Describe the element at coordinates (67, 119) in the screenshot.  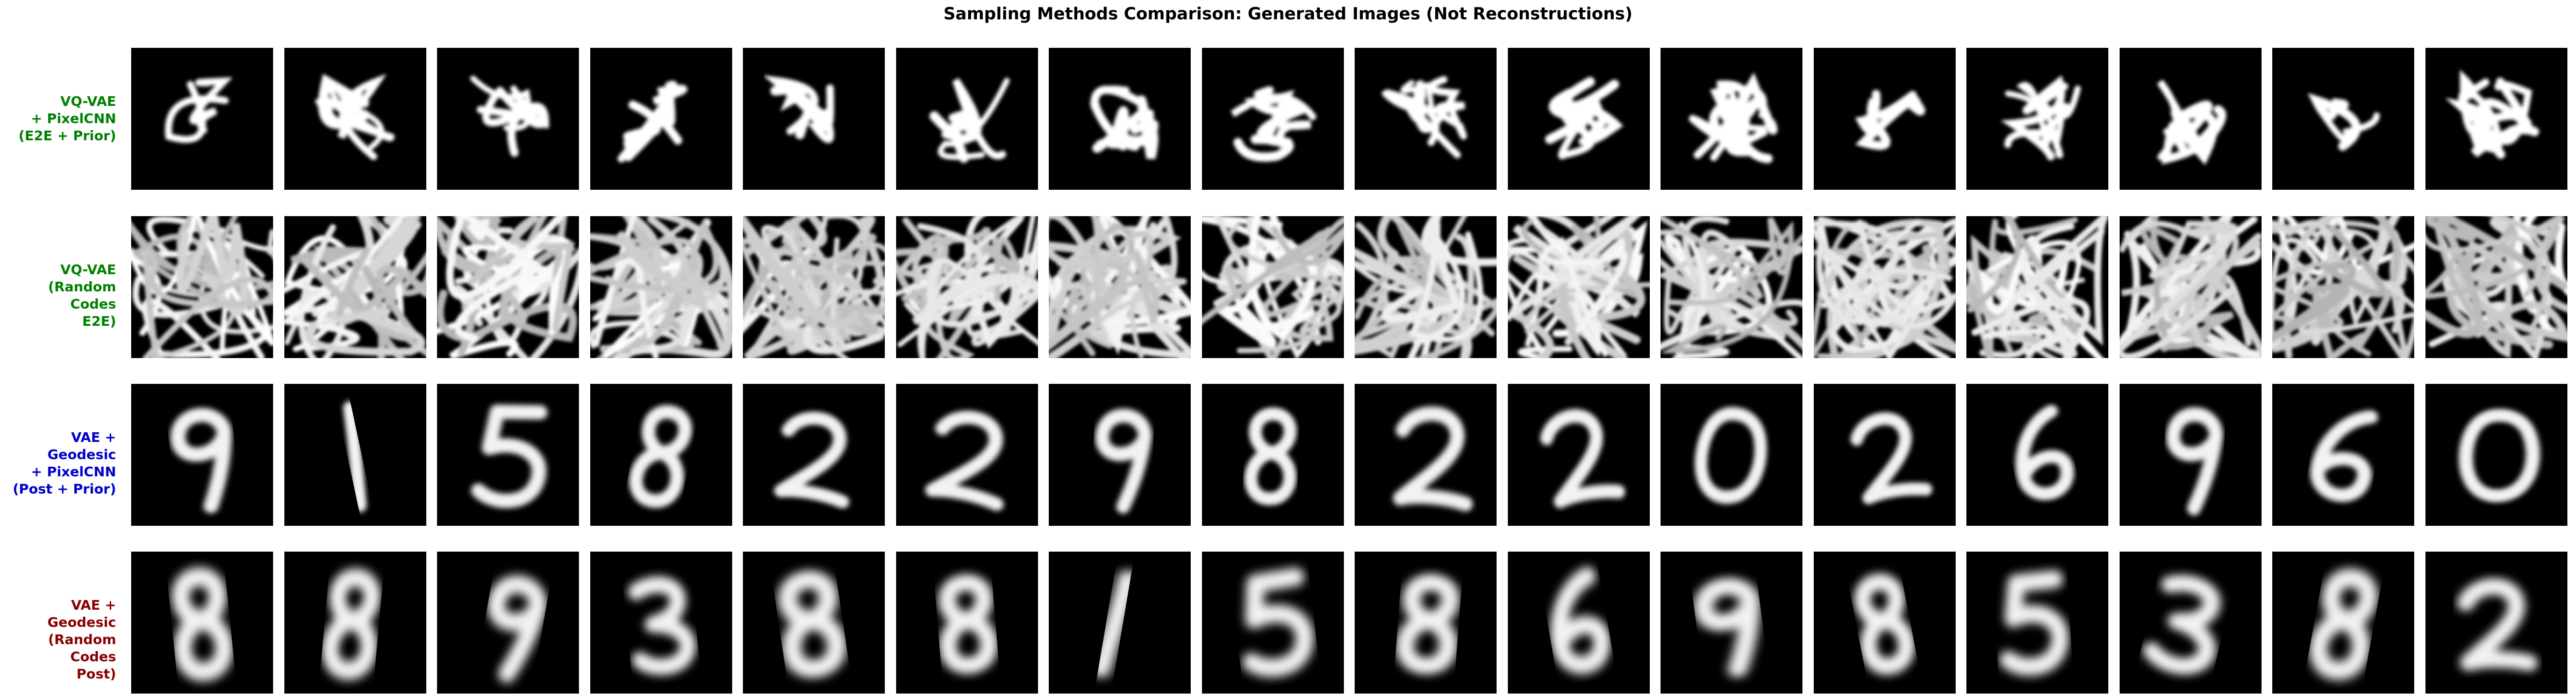
I see `row-label: VQ-VAE + PixelCNN (E2E + Prior)` at that location.